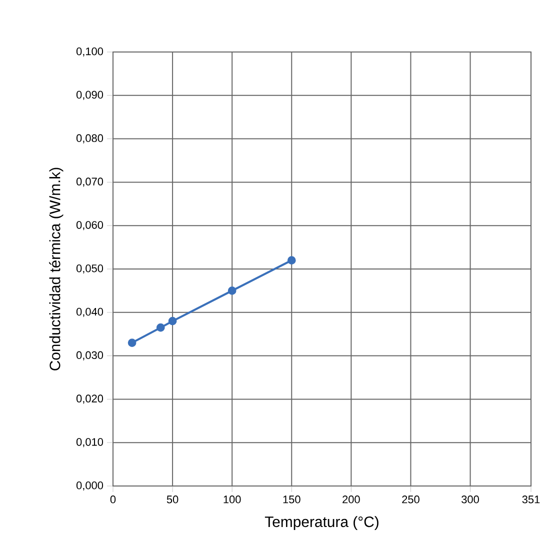 Image resolution: width=555 pixels, height=549 pixels. Describe the element at coordinates (90, 355) in the screenshot. I see `y-tick-label: 0,030` at that location.